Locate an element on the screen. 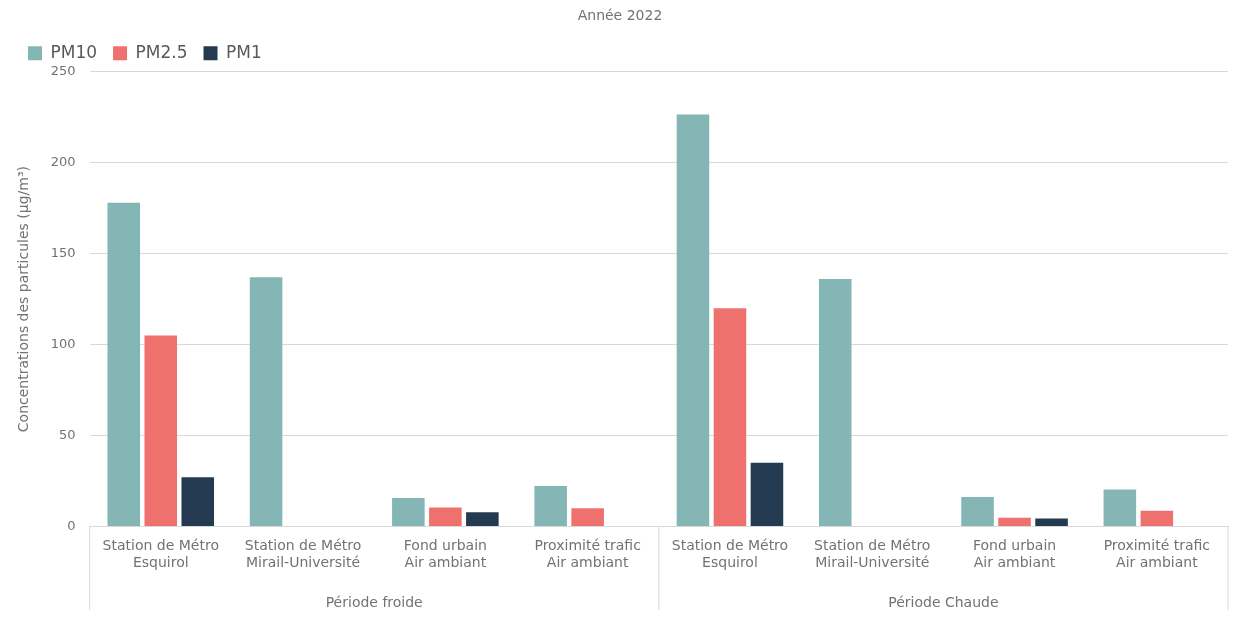  y-axis-title: Concentrations des particules (µg/m³) is located at coordinates (23, 299).